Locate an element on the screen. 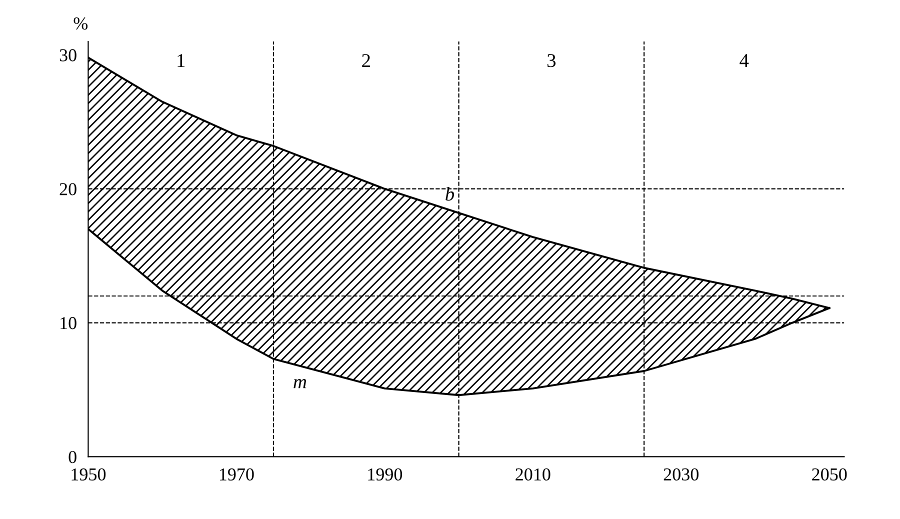 Image resolution: width=900 pixels, height=519 pixels. annotation: 1 is located at coordinates (181, 60).